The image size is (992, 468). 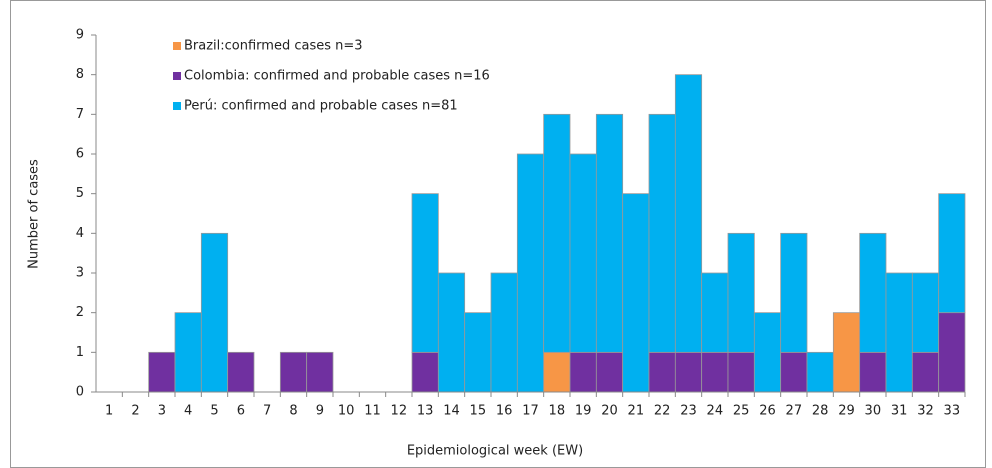 I want to click on x-tick-label: 30, so click(x=873, y=411).